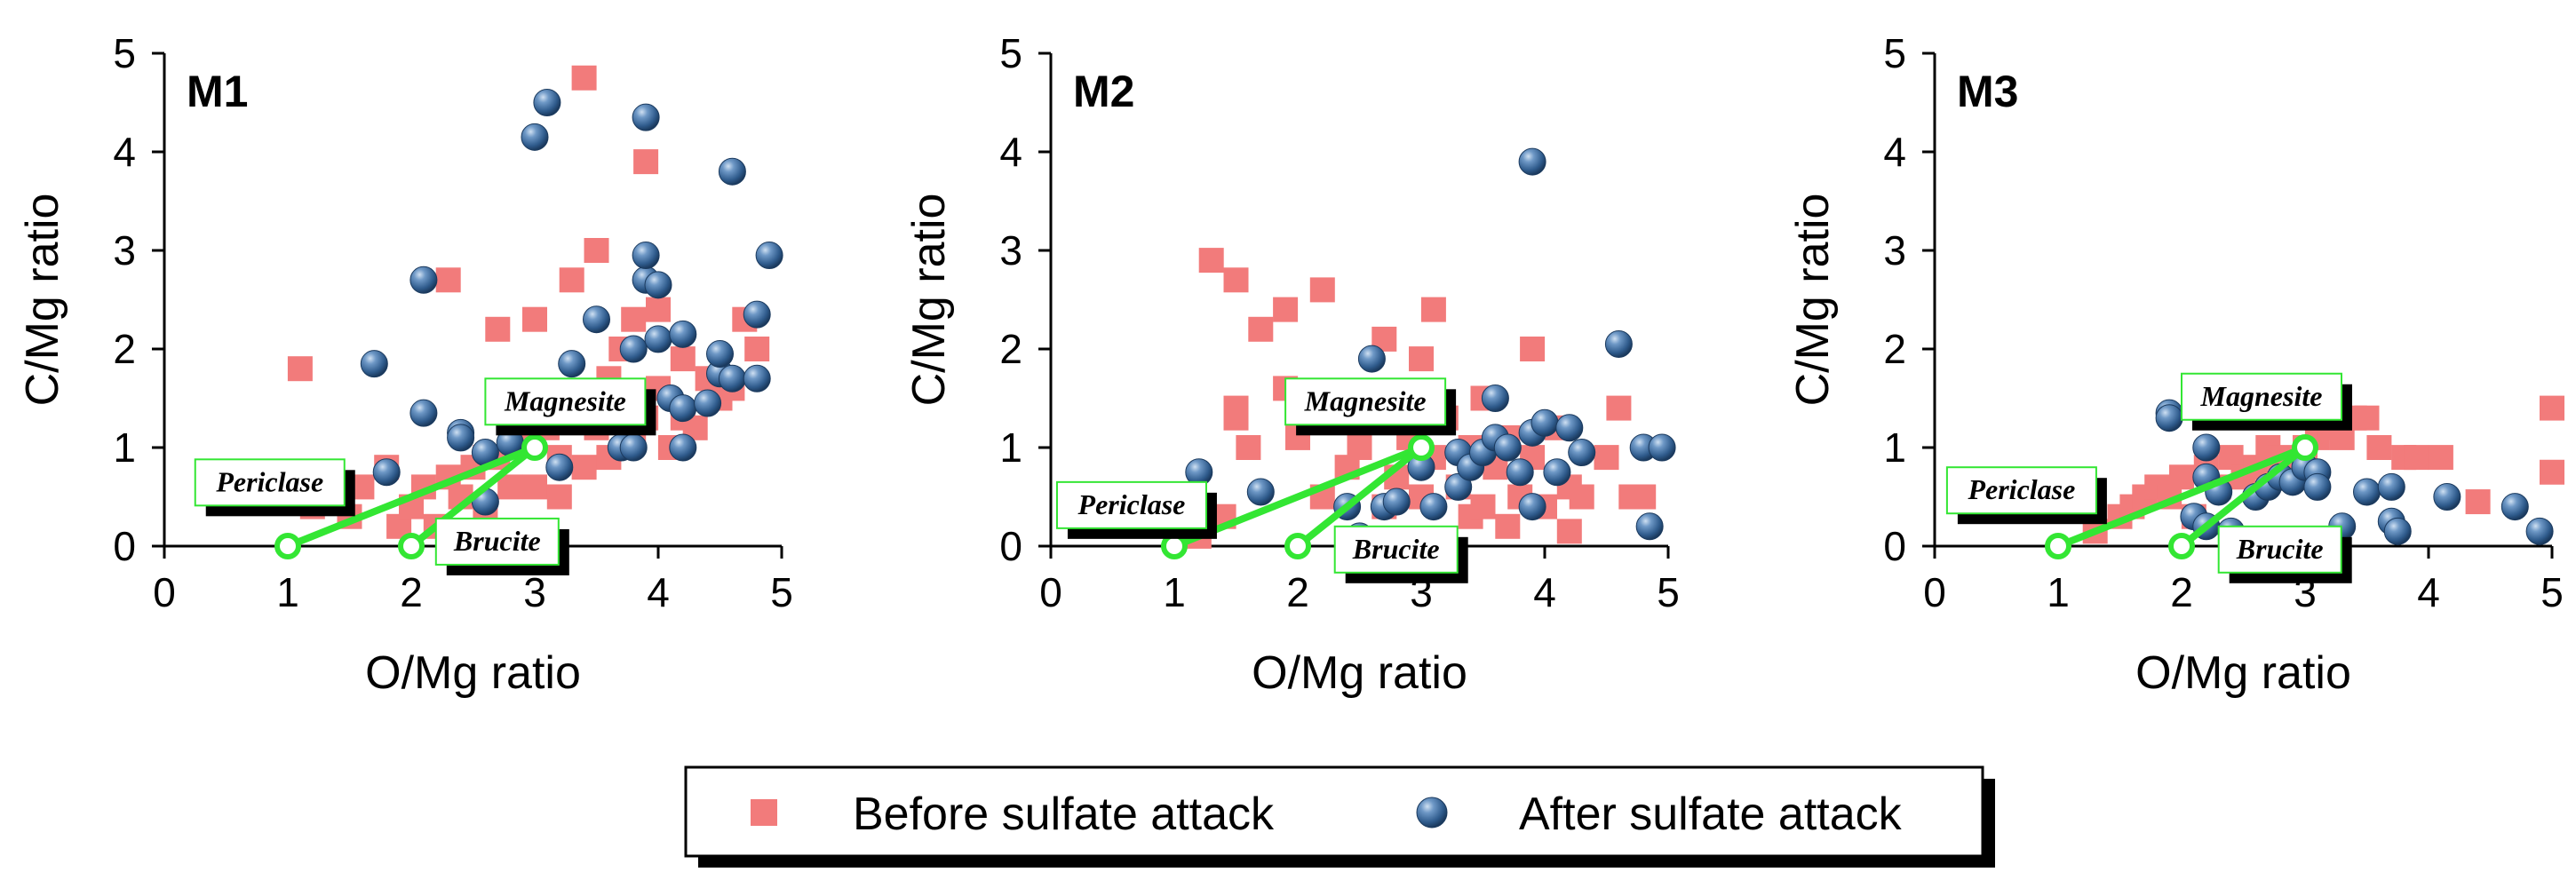  I want to click on legend-label: Before sulfate attack, so click(1064, 814).